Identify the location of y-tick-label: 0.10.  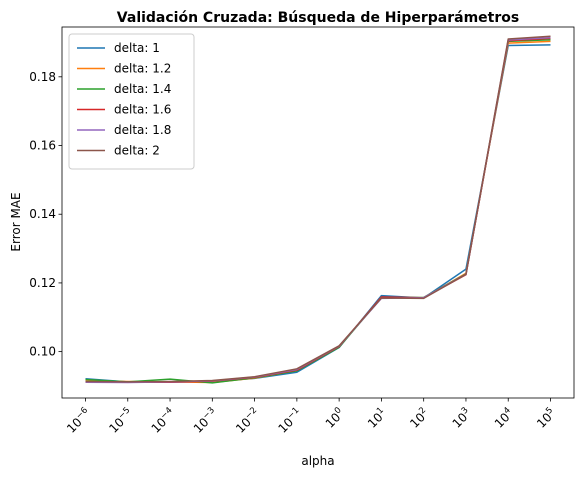
(42, 352).